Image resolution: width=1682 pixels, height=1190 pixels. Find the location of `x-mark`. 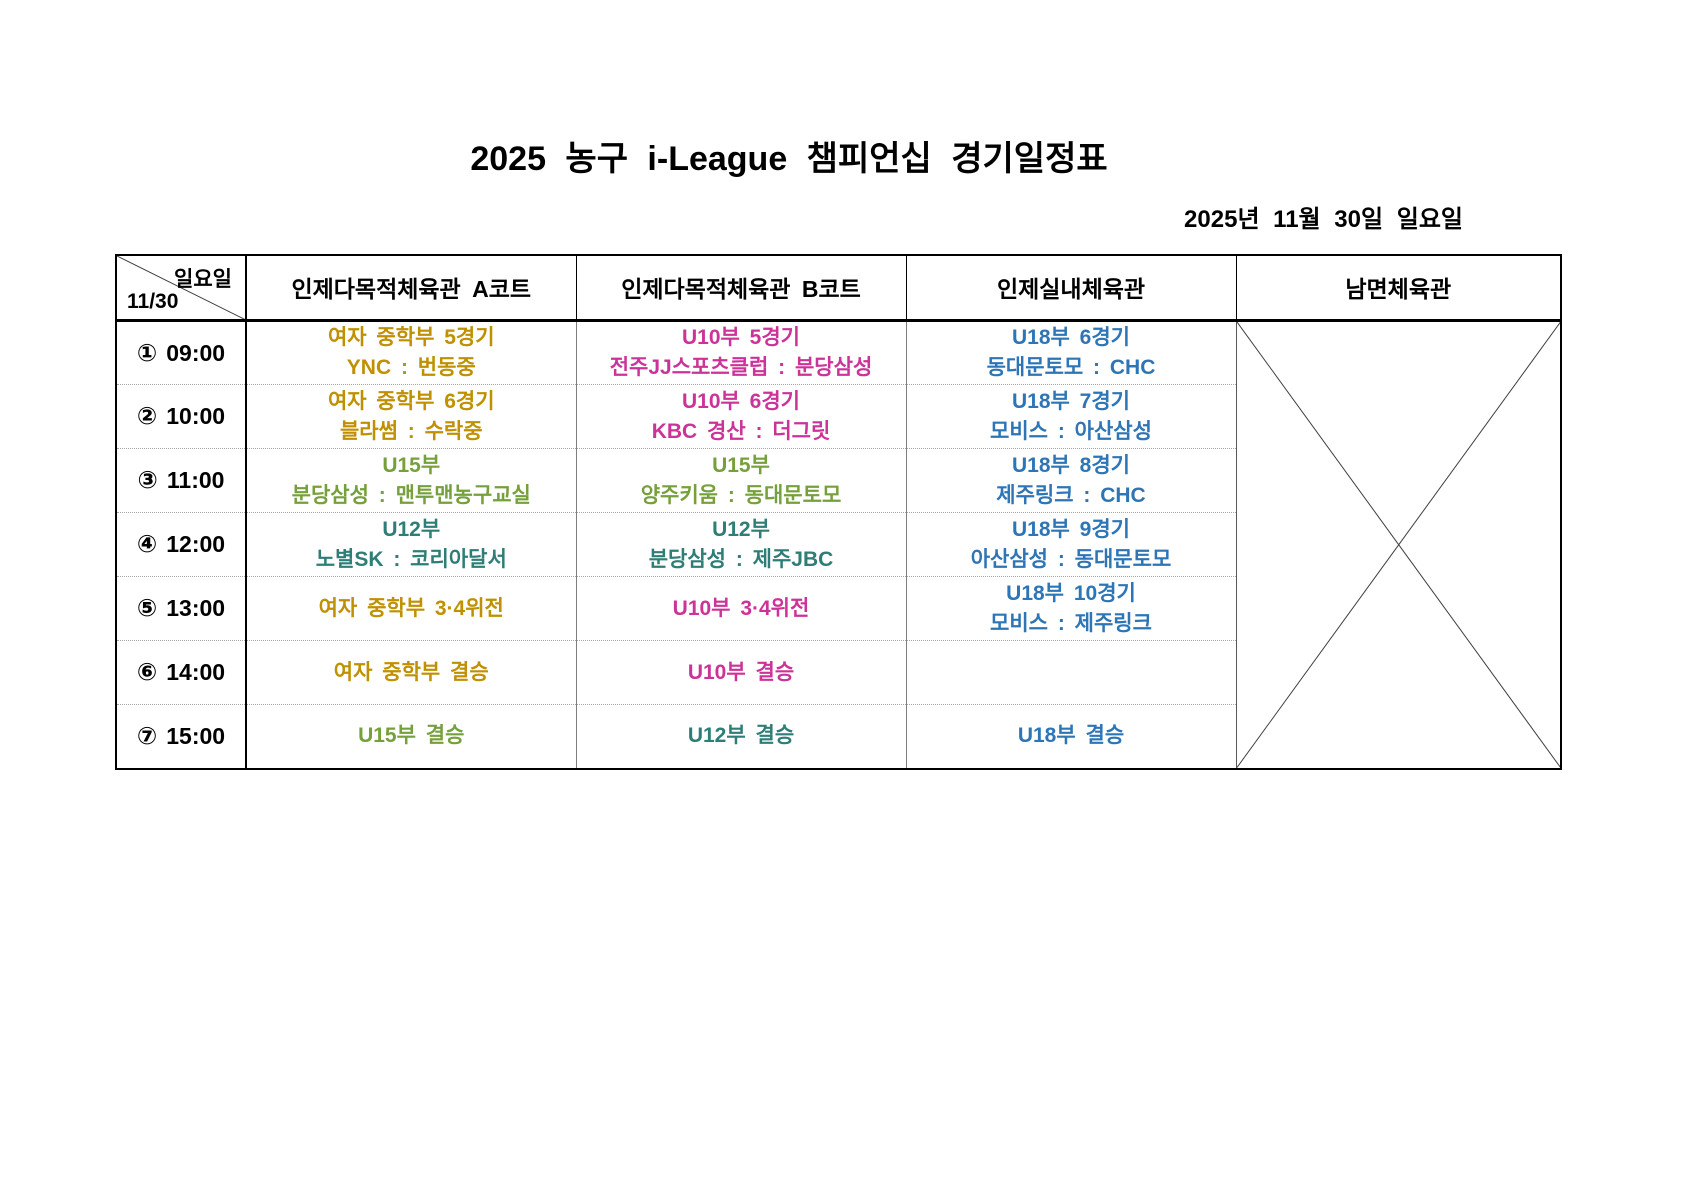

x-mark is located at coordinates (1399, 545).